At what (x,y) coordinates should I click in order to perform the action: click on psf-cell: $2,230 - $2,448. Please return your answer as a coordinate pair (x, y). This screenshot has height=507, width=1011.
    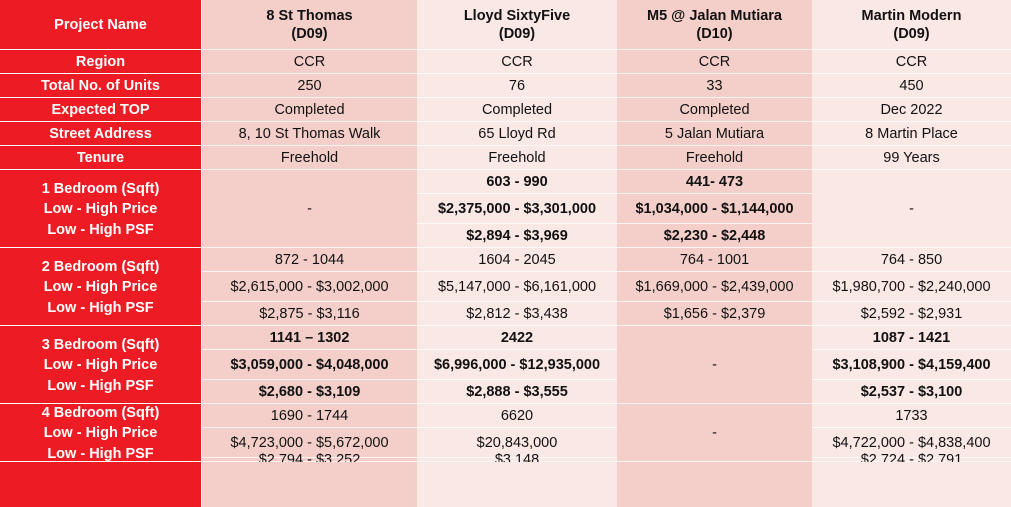
    Looking at the image, I should click on (714, 236).